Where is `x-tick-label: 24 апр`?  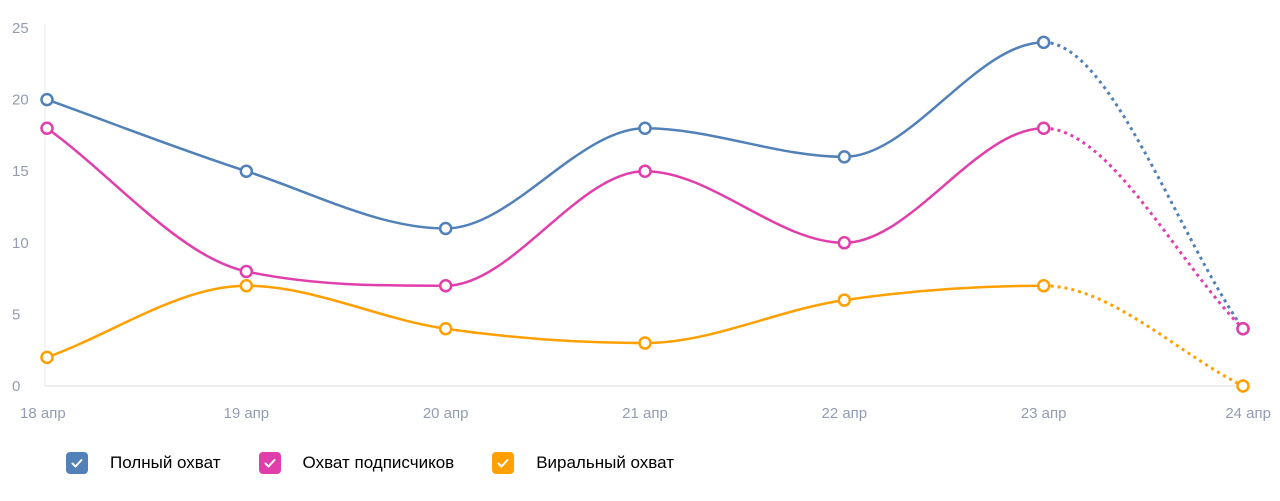
x-tick-label: 24 апр is located at coordinates (1248, 413).